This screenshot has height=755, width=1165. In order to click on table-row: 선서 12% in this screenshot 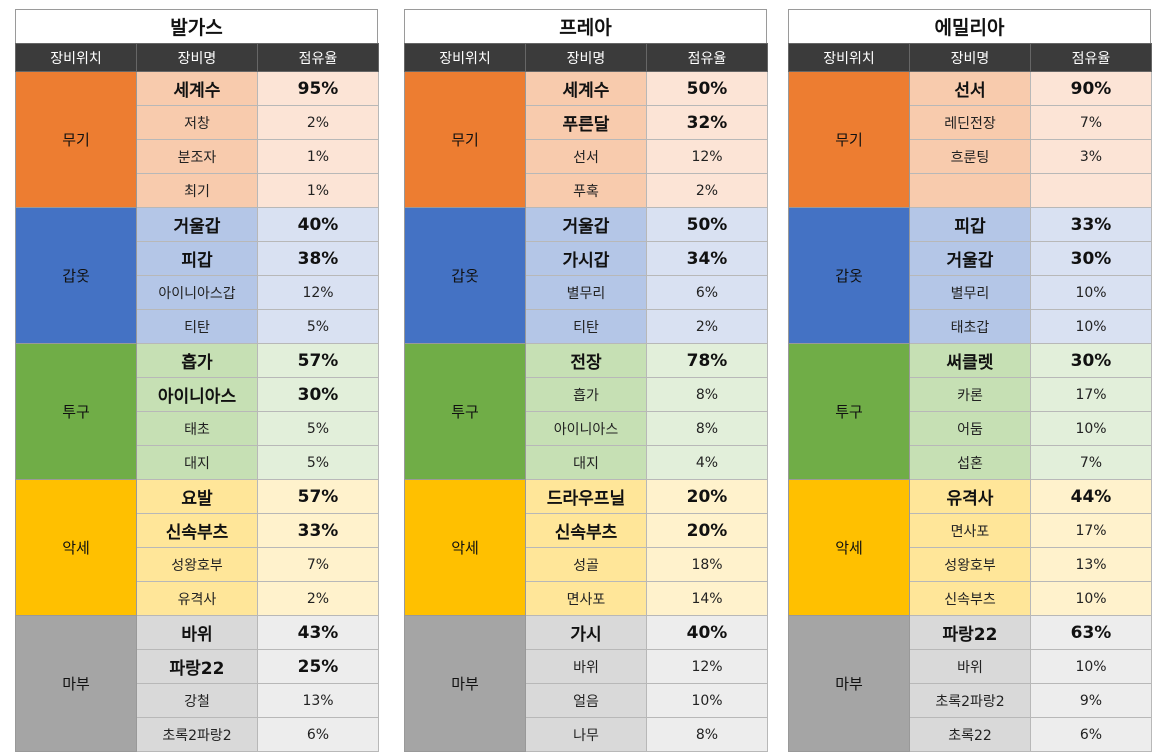, I will do `click(586, 156)`.